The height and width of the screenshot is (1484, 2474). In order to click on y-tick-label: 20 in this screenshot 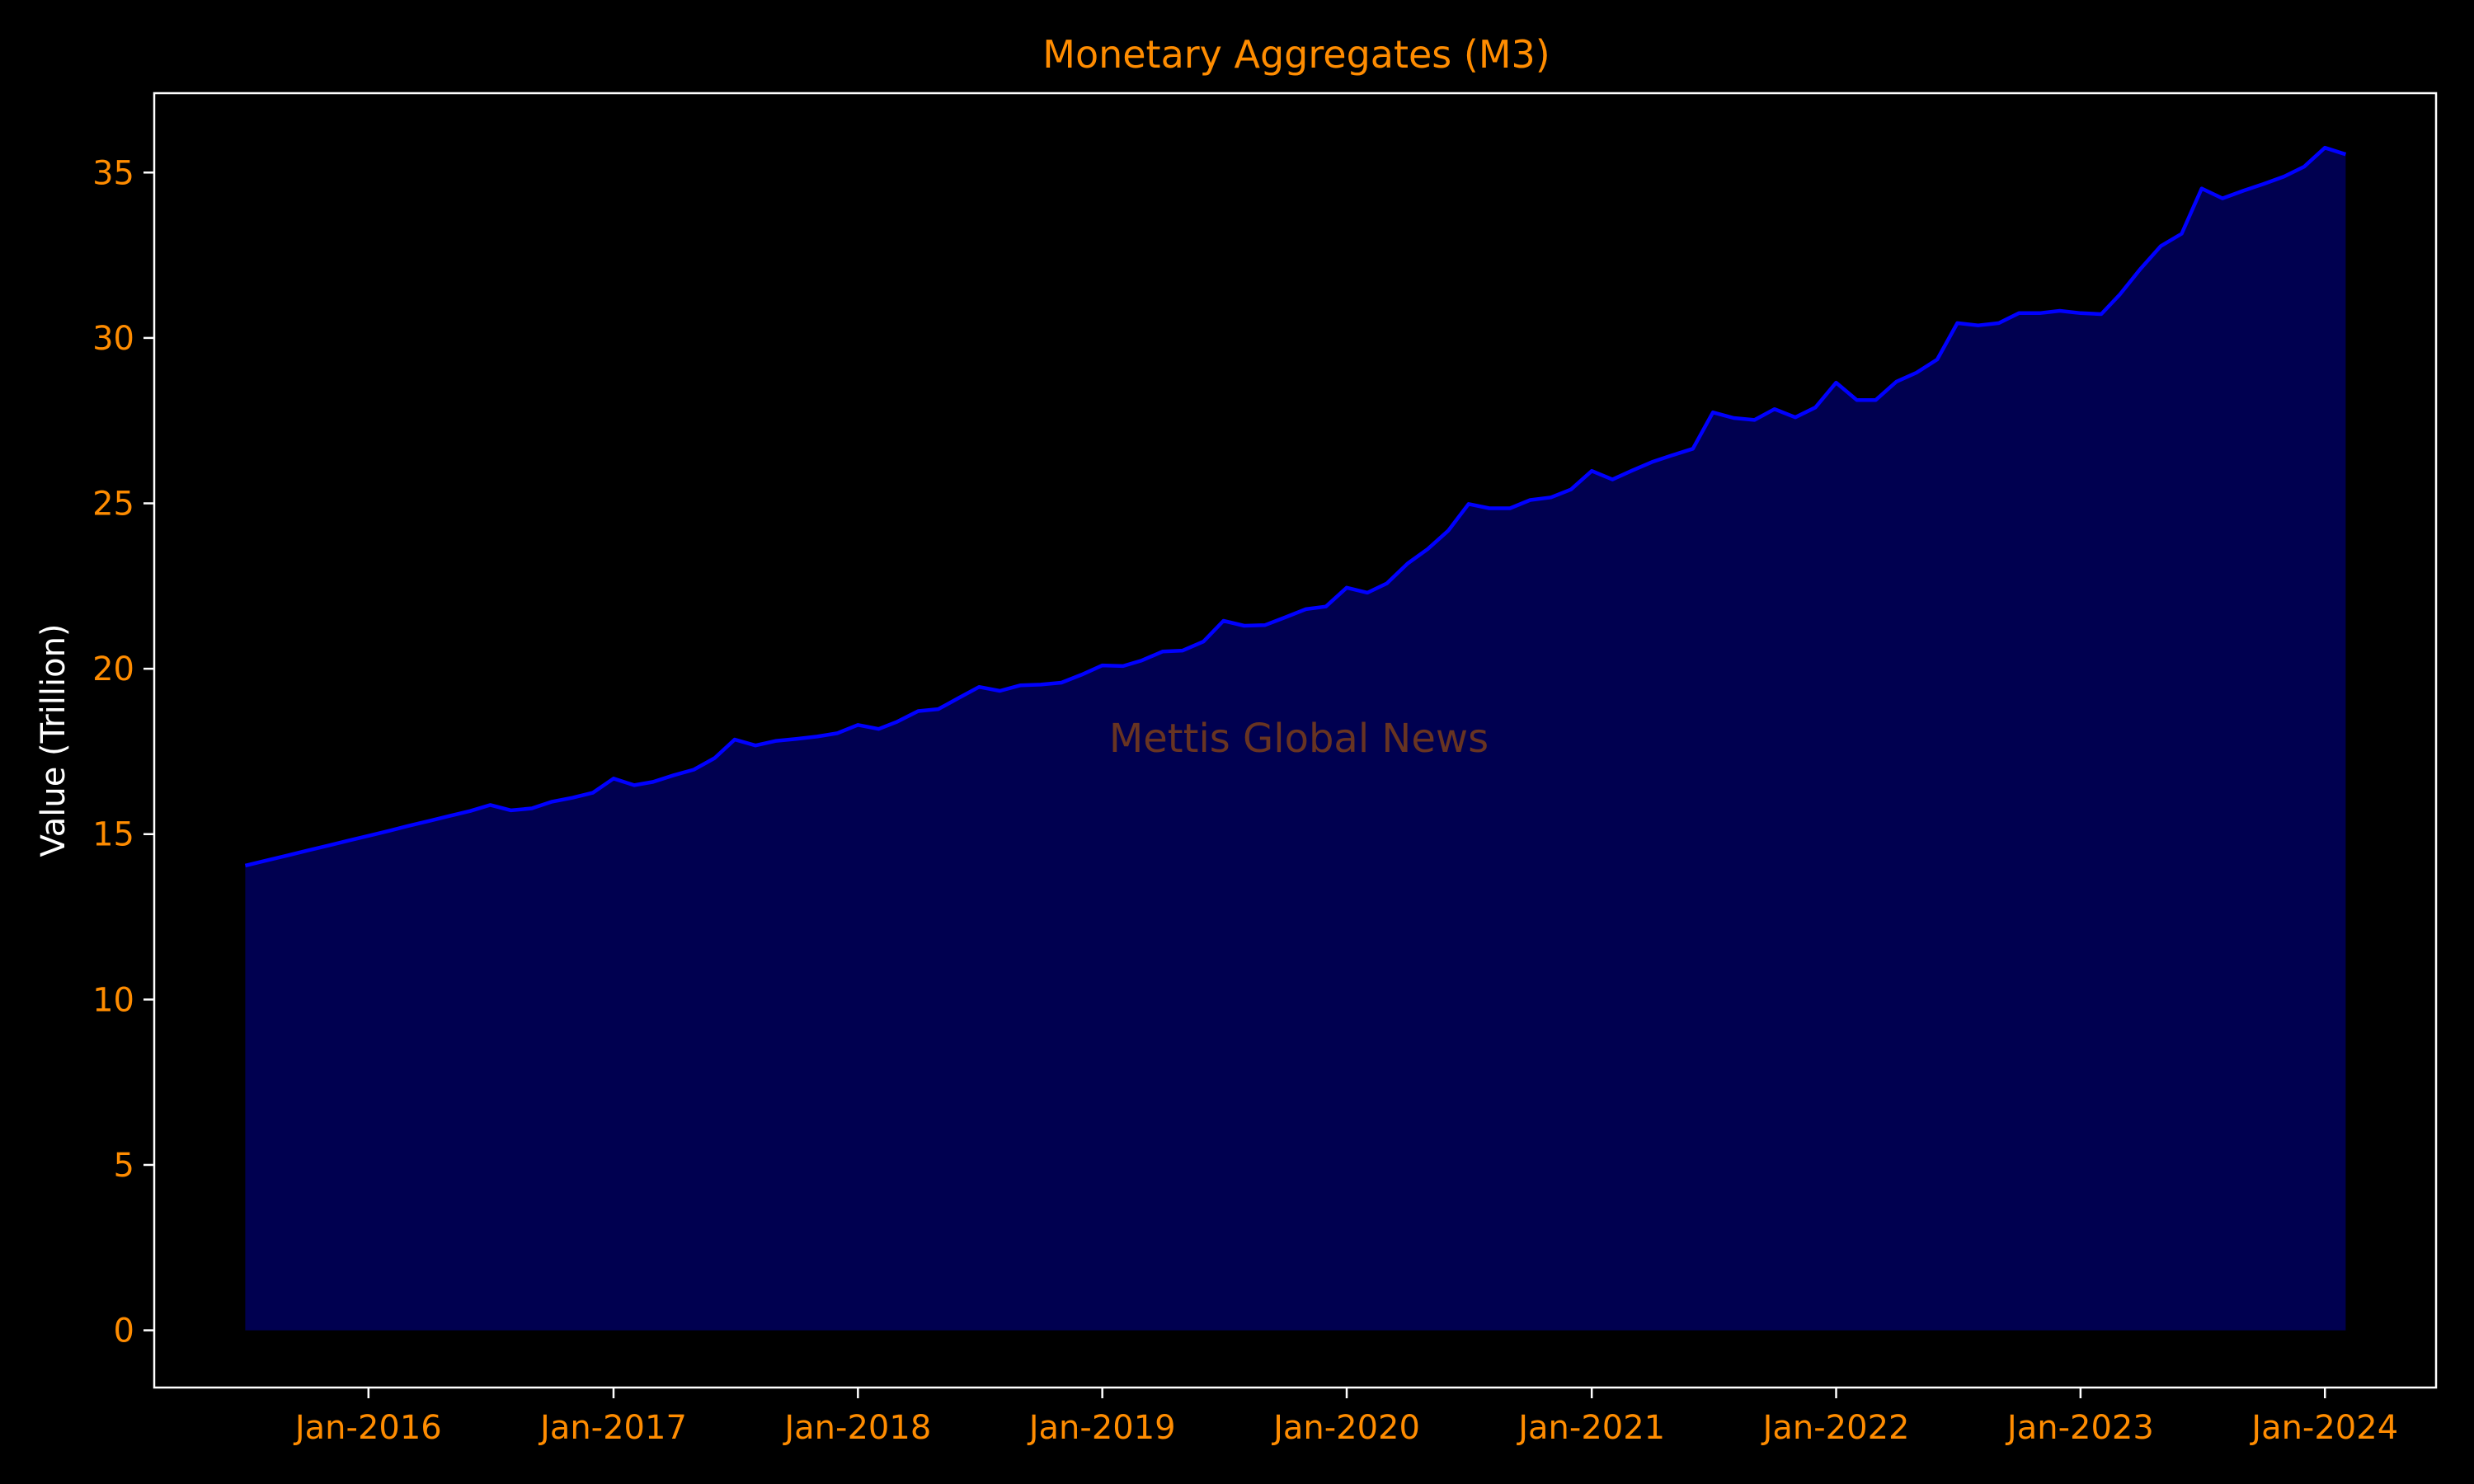, I will do `click(113, 669)`.